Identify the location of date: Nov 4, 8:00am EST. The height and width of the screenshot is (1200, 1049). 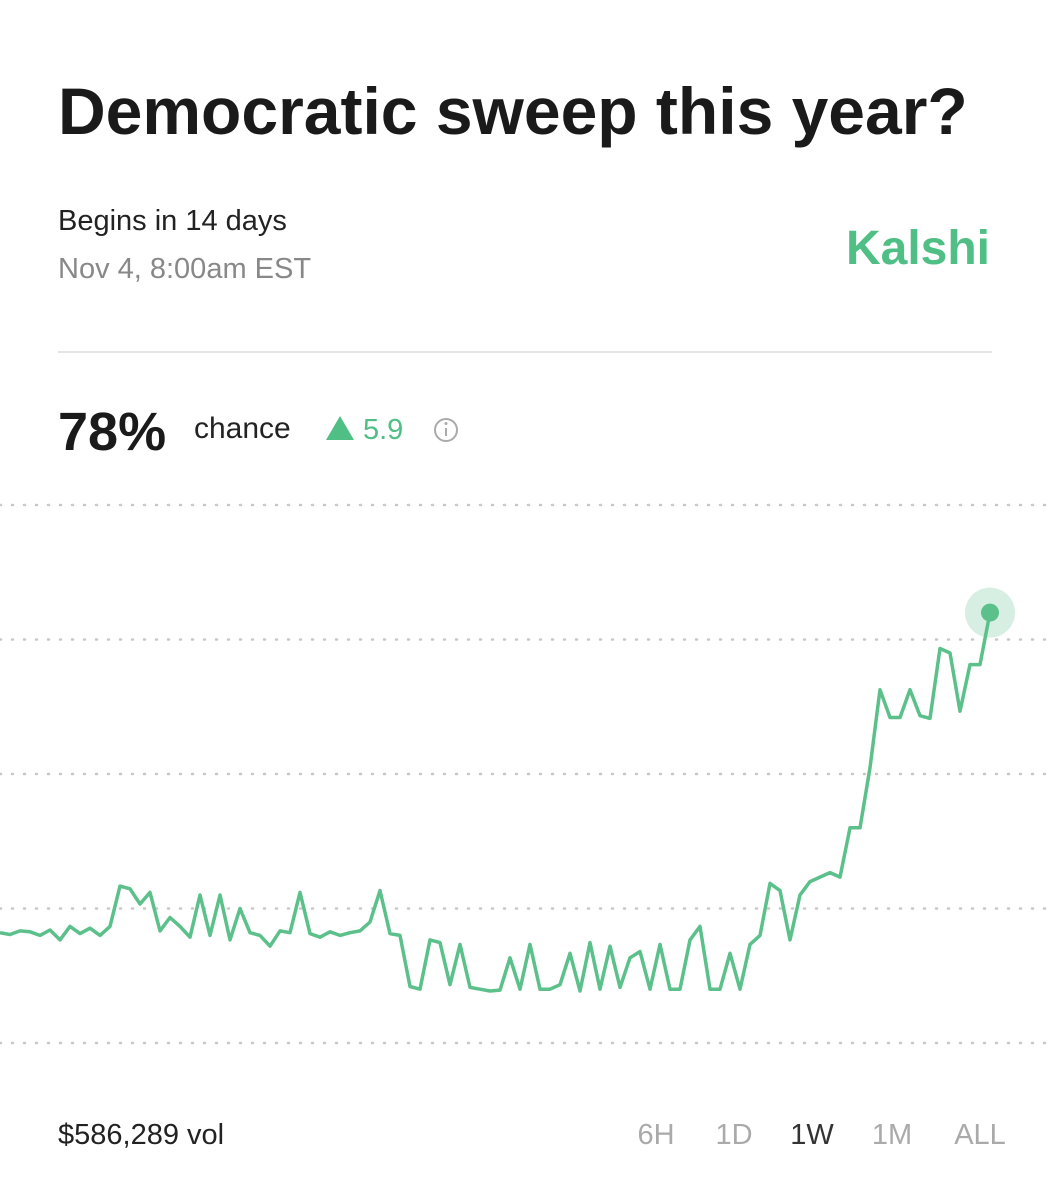
(184, 269).